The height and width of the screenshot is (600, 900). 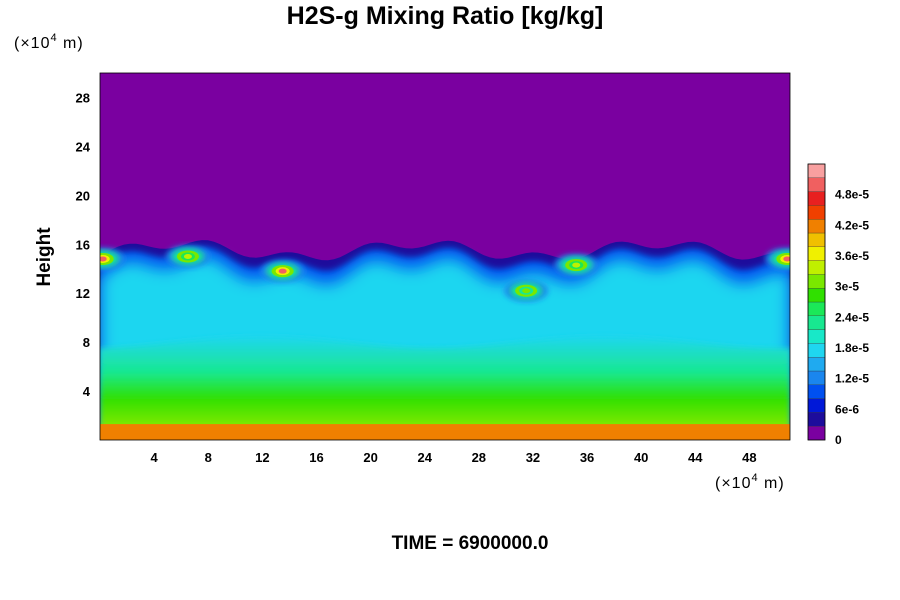 I want to click on x-tick-label: 40, so click(x=641, y=457).